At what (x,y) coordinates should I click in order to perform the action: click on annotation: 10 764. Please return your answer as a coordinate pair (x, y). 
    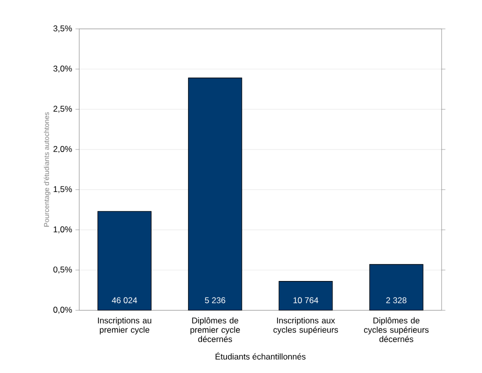
    Looking at the image, I should click on (306, 300).